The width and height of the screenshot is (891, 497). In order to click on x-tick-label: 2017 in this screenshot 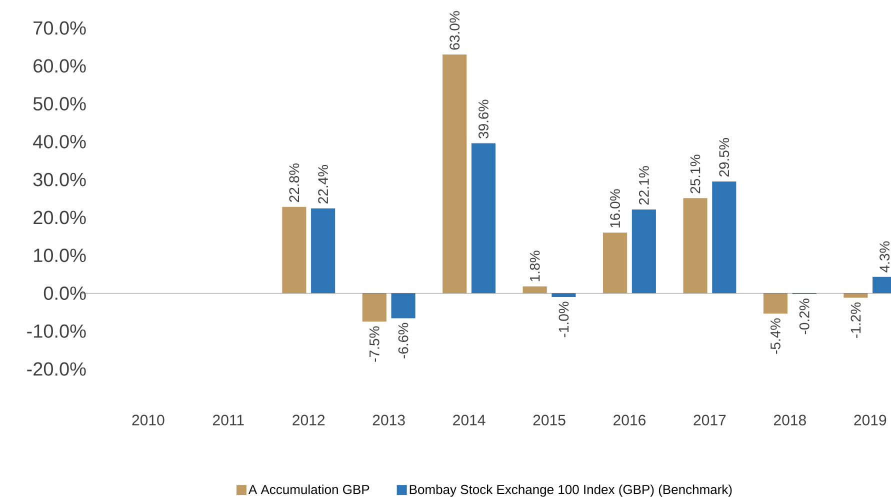, I will do `click(710, 420)`.